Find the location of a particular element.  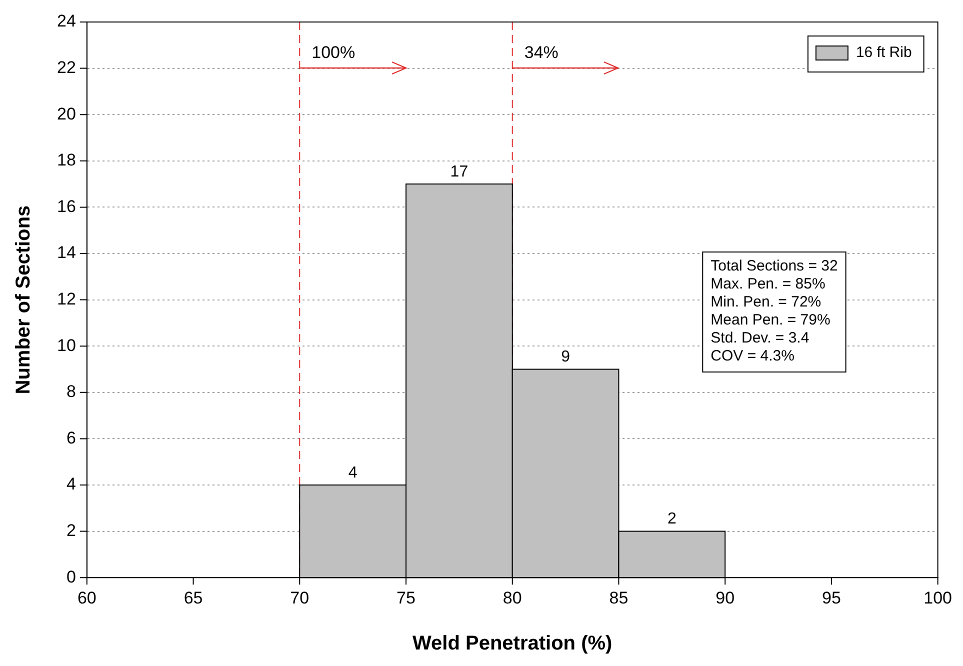

annotation: Max. Pen. = 85% is located at coordinates (768, 284).